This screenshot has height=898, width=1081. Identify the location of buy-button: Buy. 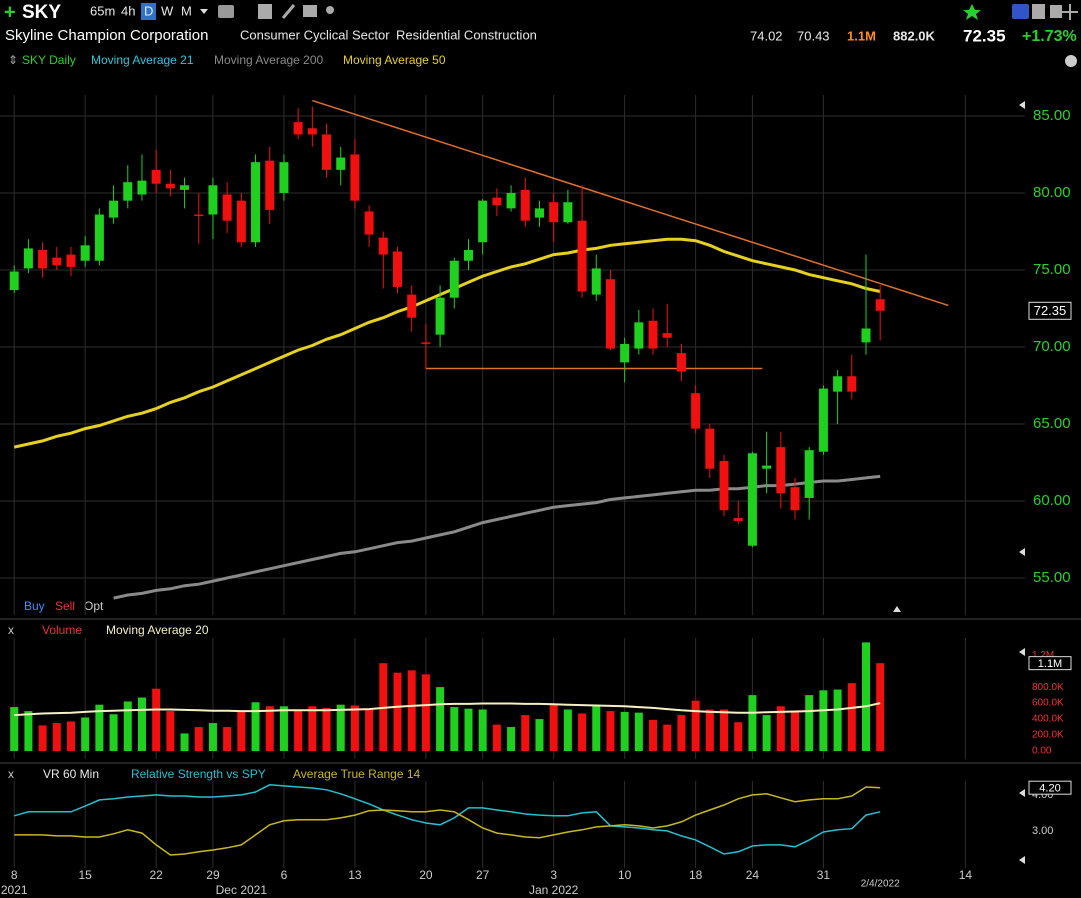
(34, 606).